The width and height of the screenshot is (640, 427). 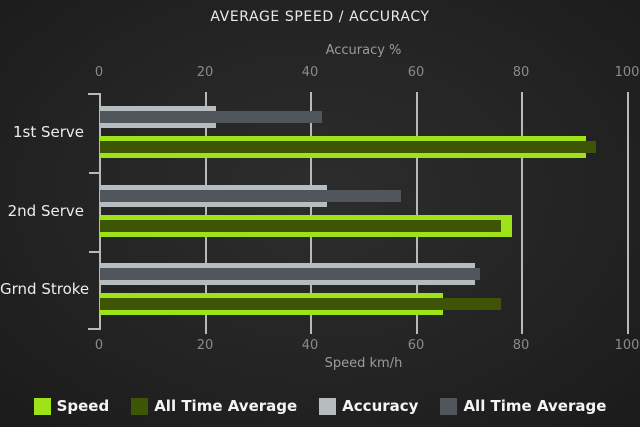 What do you see at coordinates (627, 72) in the screenshot?
I see `top-tick-label: 100` at bounding box center [627, 72].